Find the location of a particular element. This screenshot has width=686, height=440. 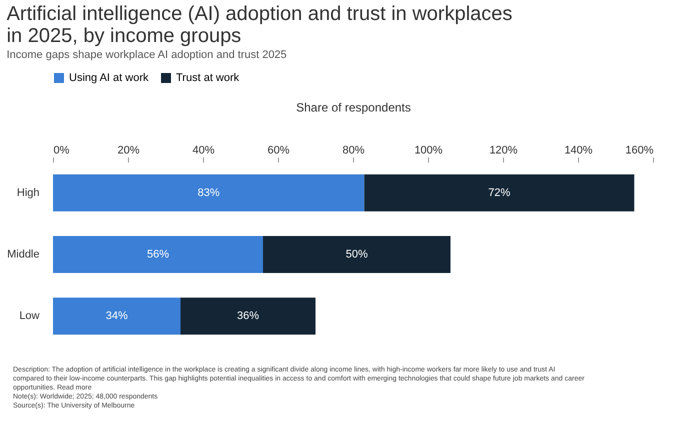

data-label: 50% is located at coordinates (357, 254).